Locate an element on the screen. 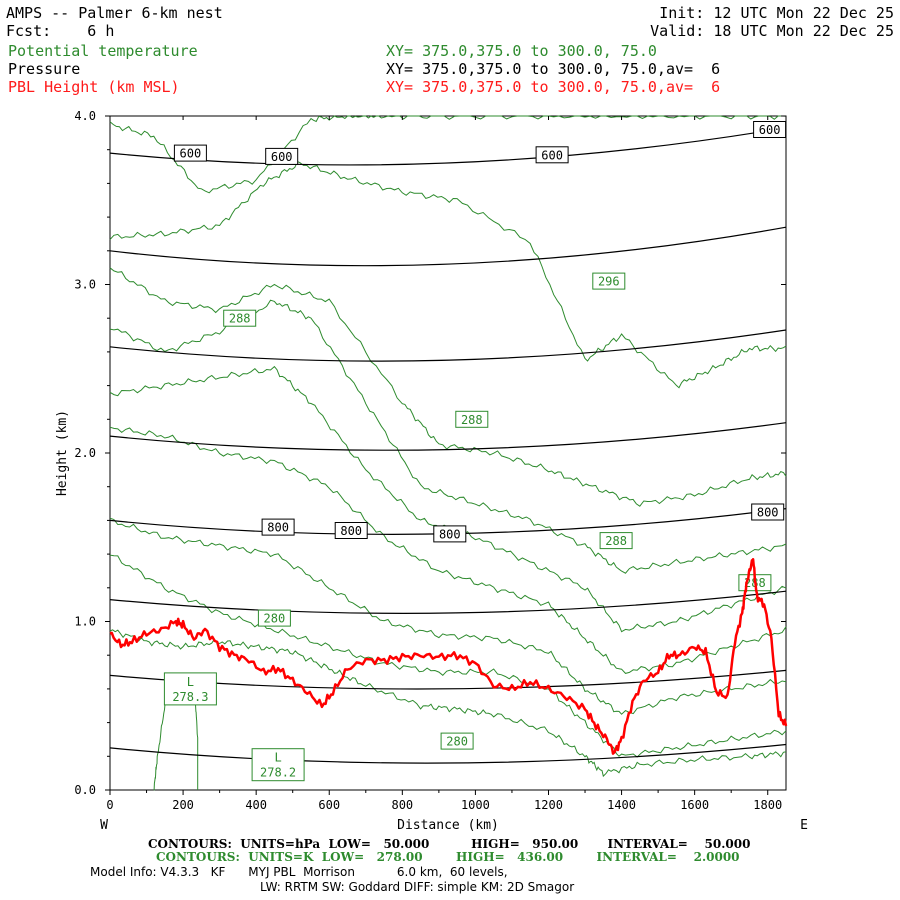  x-tick-label: 200 is located at coordinates (183, 805).